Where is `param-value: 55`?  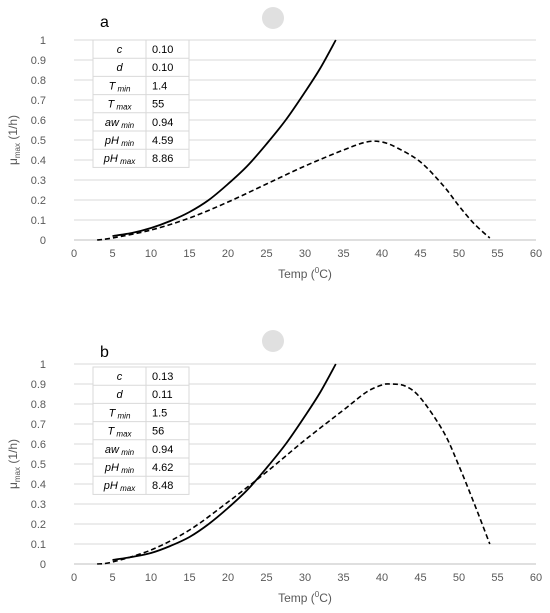 param-value: 55 is located at coordinates (158, 105).